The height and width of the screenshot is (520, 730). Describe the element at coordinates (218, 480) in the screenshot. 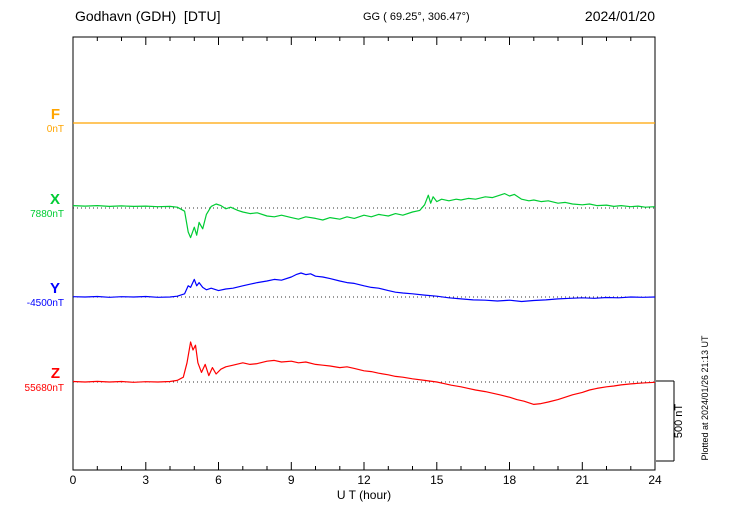

I see `x-tick-label: 6` at that location.